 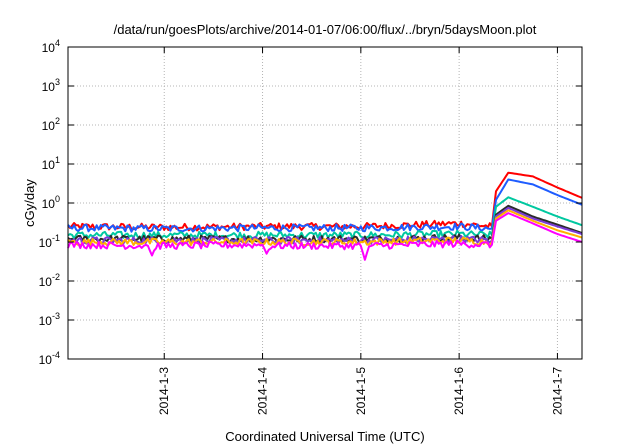 I want to click on y-tick-label: 10³, so click(x=51, y=85).